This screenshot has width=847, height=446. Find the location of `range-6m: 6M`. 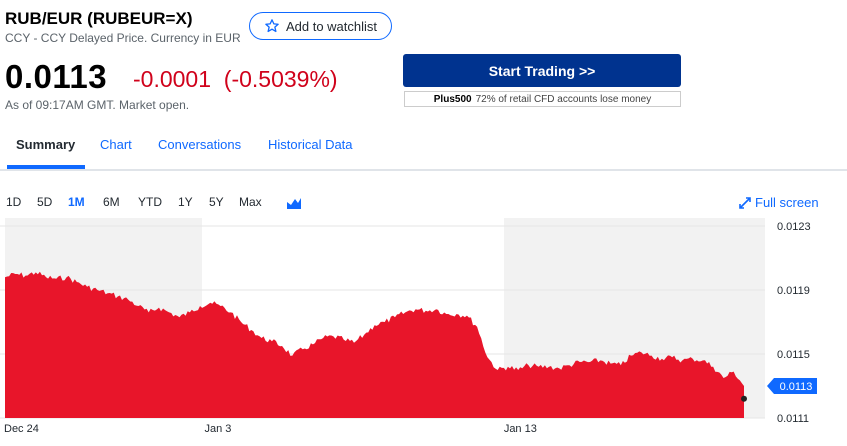

range-6m: 6M is located at coordinates (111, 202).